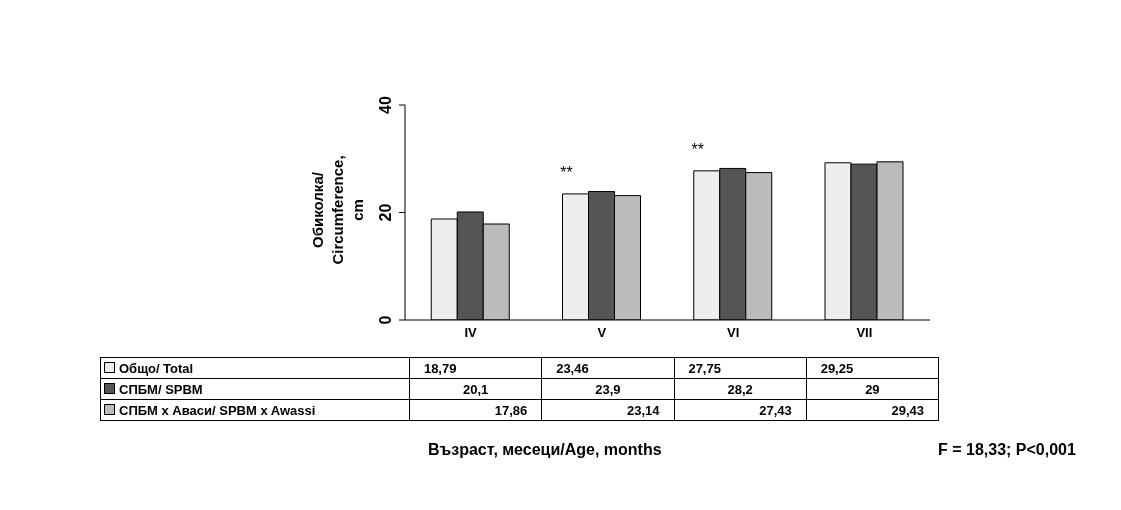 Image resolution: width=1121 pixels, height=510 pixels. What do you see at coordinates (511, 410) in the screenshot?
I see `data-label: 17,86` at bounding box center [511, 410].